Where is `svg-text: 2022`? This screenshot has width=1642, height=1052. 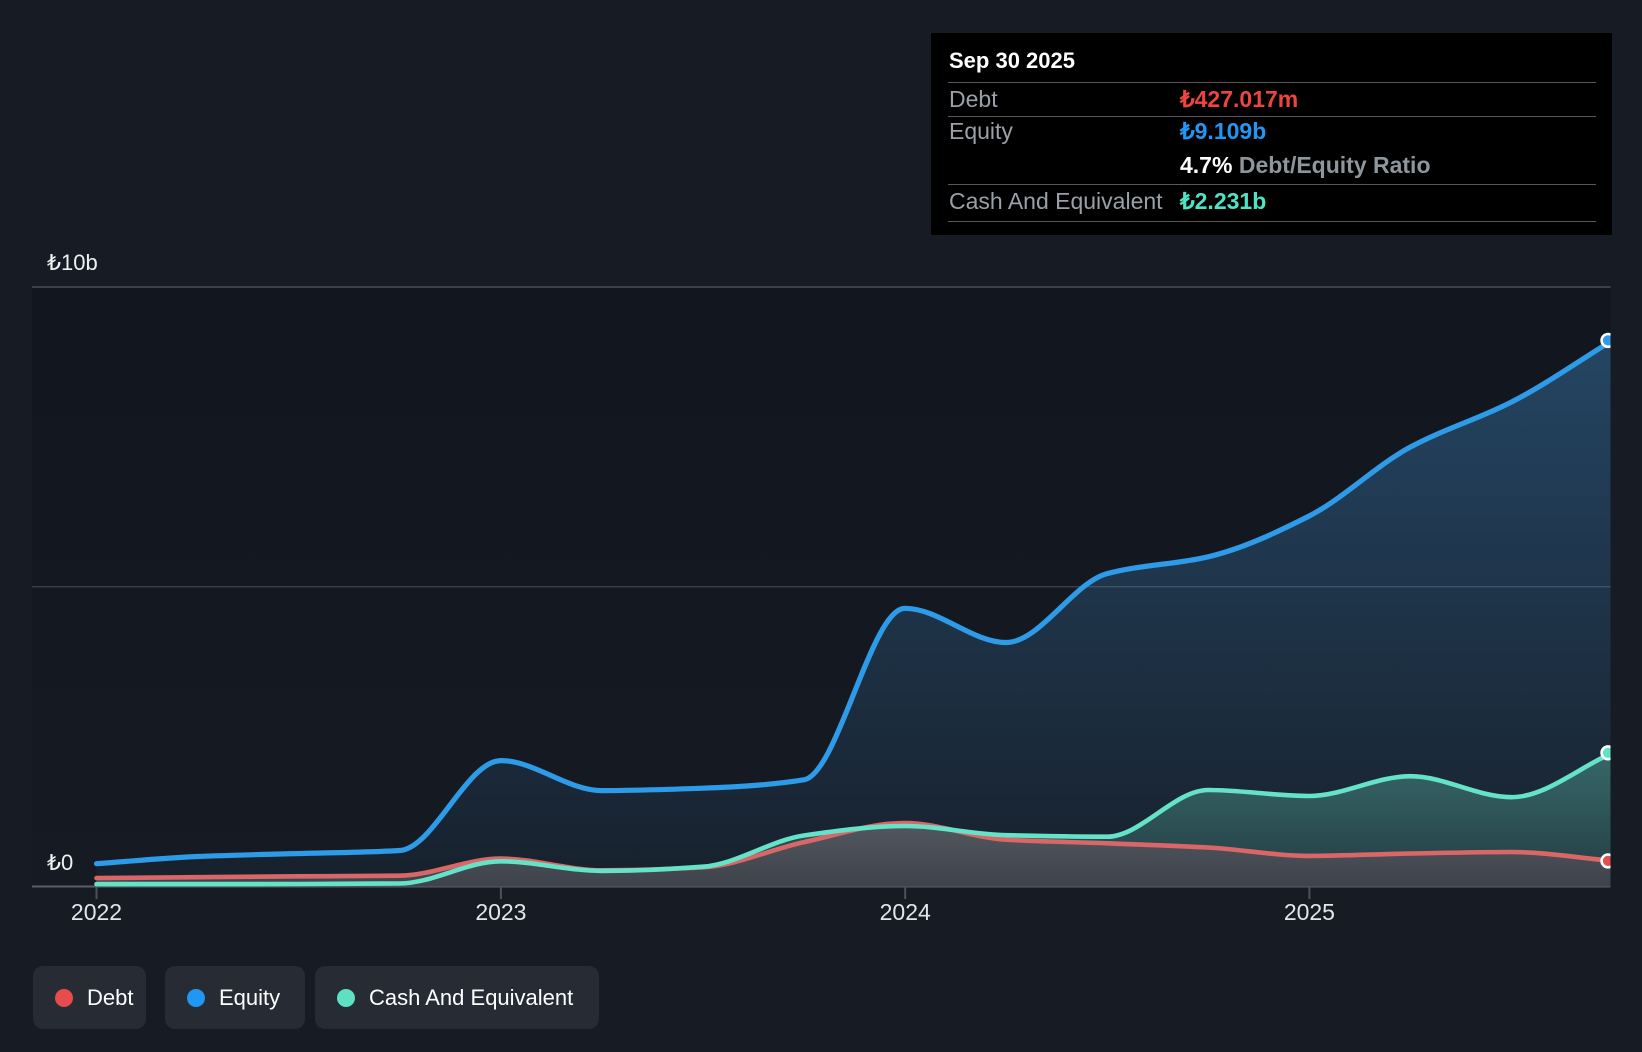
svg-text: 2022 is located at coordinates (96, 912).